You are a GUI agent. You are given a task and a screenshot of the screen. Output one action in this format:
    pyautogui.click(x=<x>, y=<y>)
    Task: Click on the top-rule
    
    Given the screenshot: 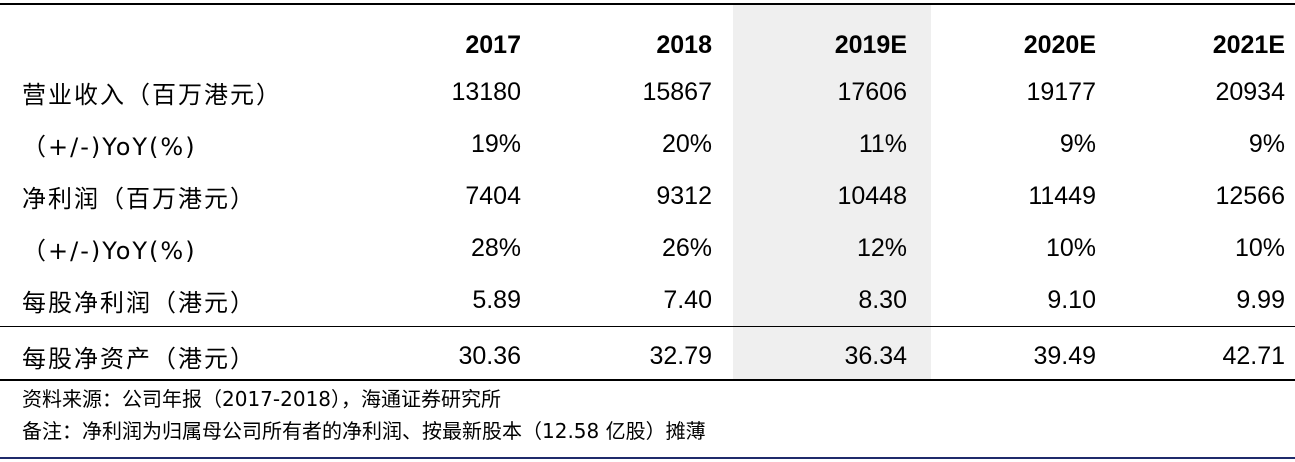 What is the action you would take?
    pyautogui.click(x=647, y=4)
    